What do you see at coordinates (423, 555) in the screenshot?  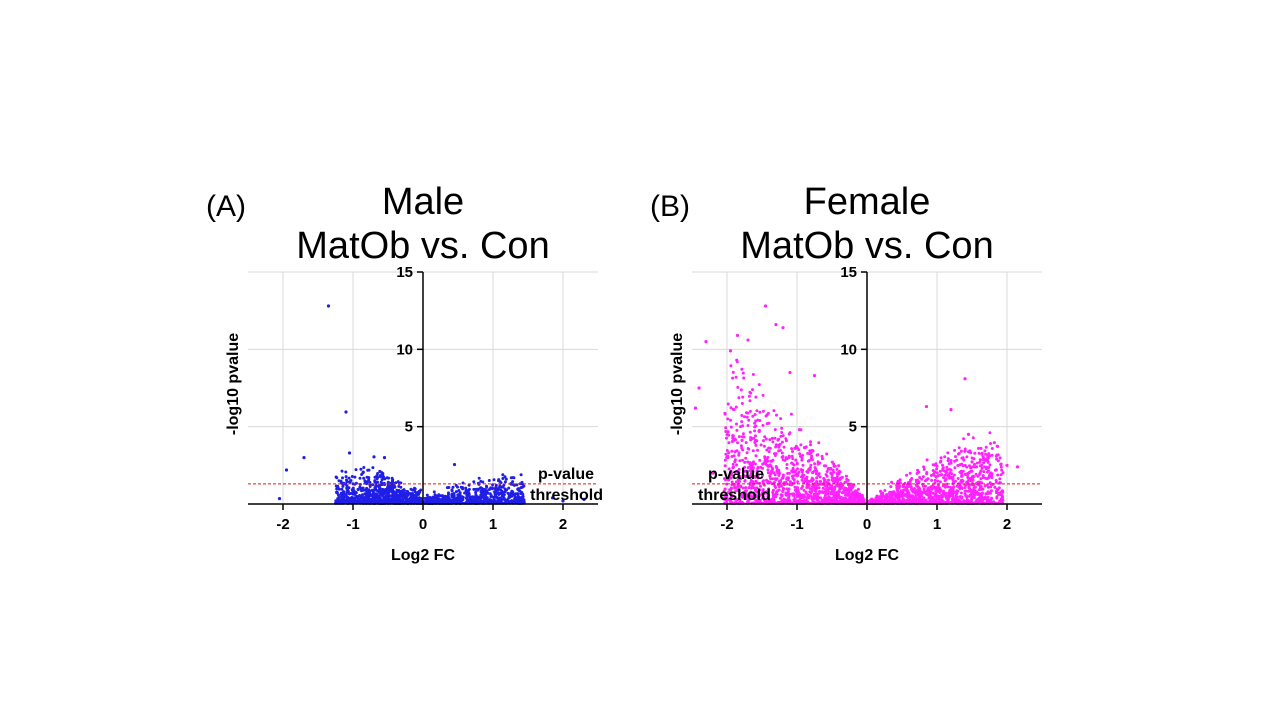 I see `x-axis-label: Log2 FC` at bounding box center [423, 555].